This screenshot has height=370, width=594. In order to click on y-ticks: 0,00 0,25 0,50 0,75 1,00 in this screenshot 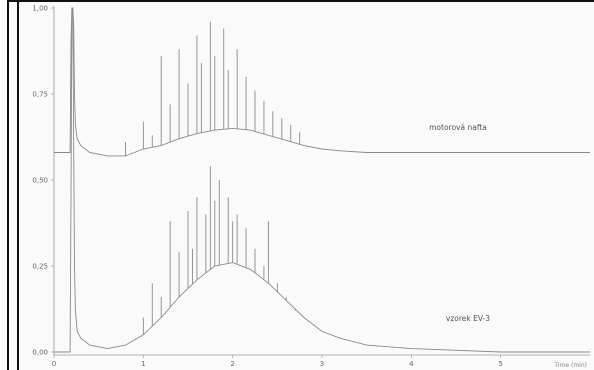, I will do `click(43, 181)`.